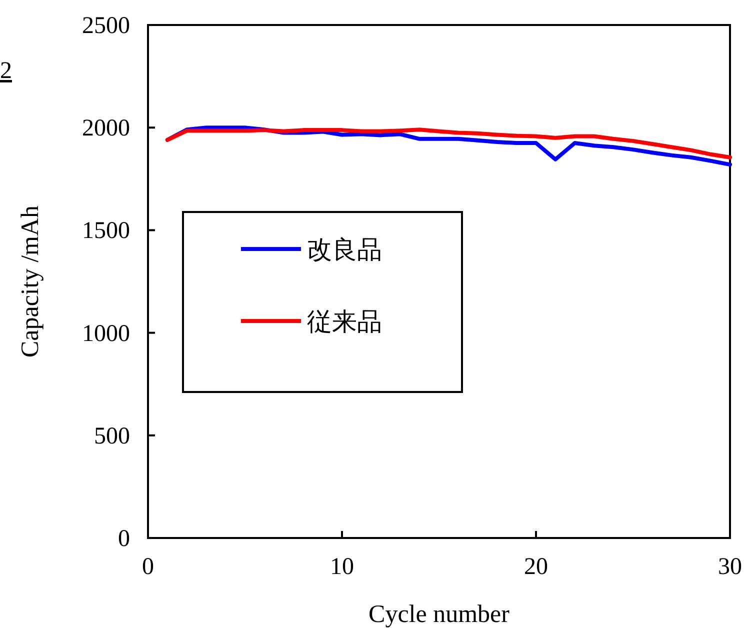 The width and height of the screenshot is (750, 633). What do you see at coordinates (30, 281) in the screenshot?
I see `y-axis-title: Capacity /mAh` at bounding box center [30, 281].